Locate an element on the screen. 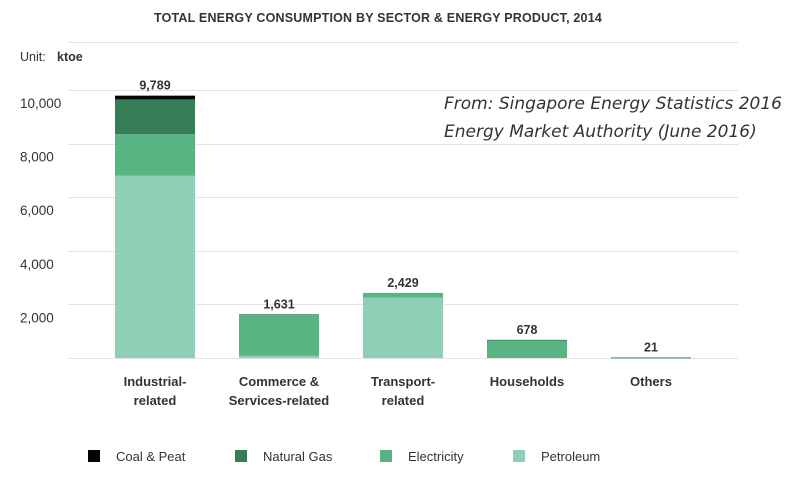 This screenshot has height=477, width=800. legend-item-petroleum: Petroleum is located at coordinates (556, 456).